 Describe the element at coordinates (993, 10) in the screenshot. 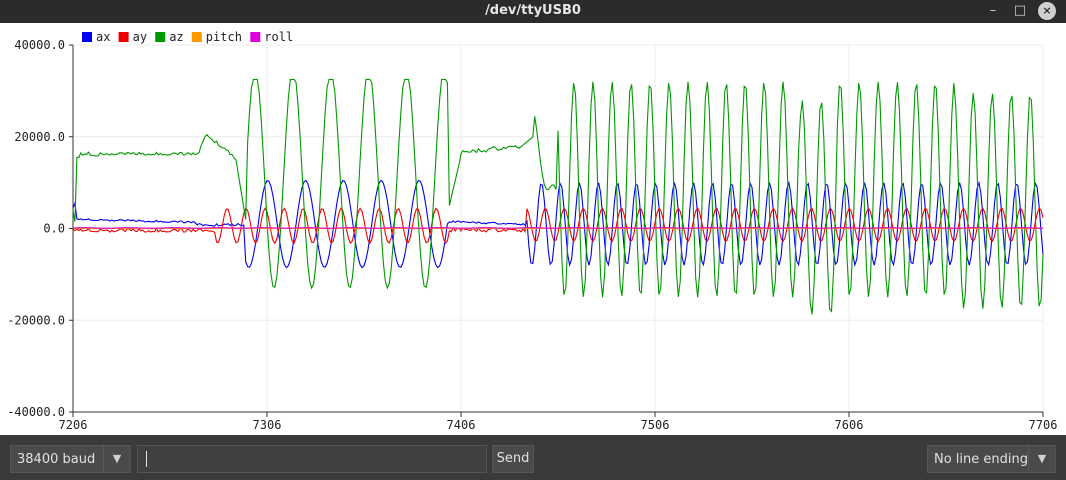

I see `minimize-icon: –` at that location.